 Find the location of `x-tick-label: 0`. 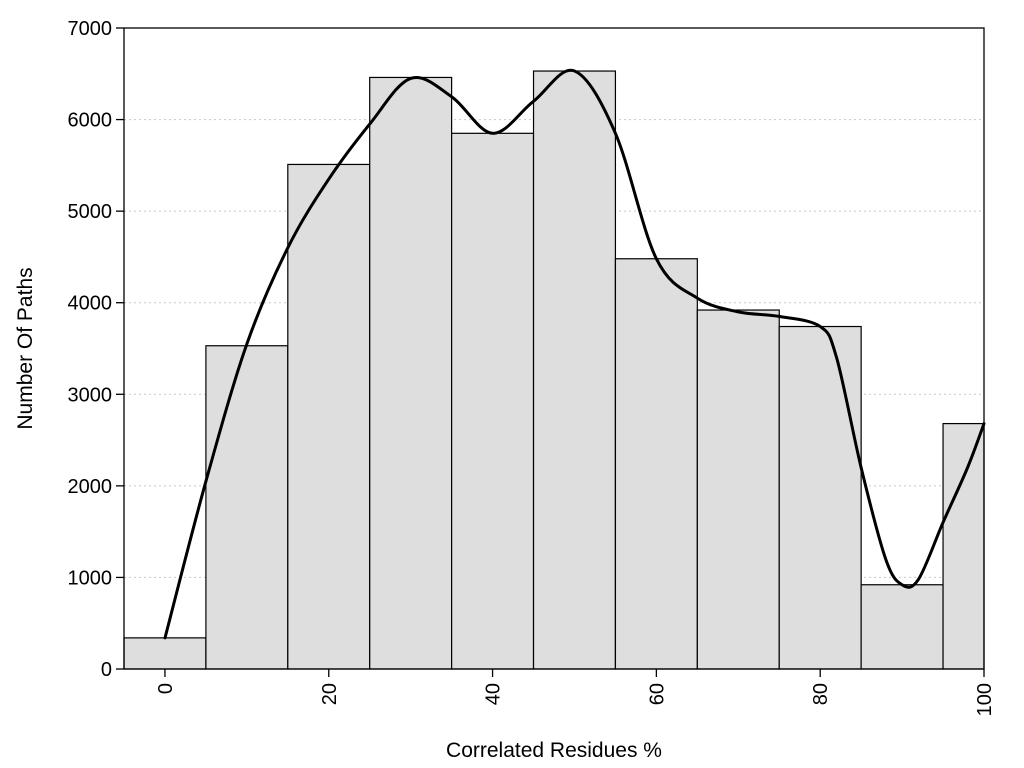

x-tick-label: 0 is located at coordinates (166, 688).